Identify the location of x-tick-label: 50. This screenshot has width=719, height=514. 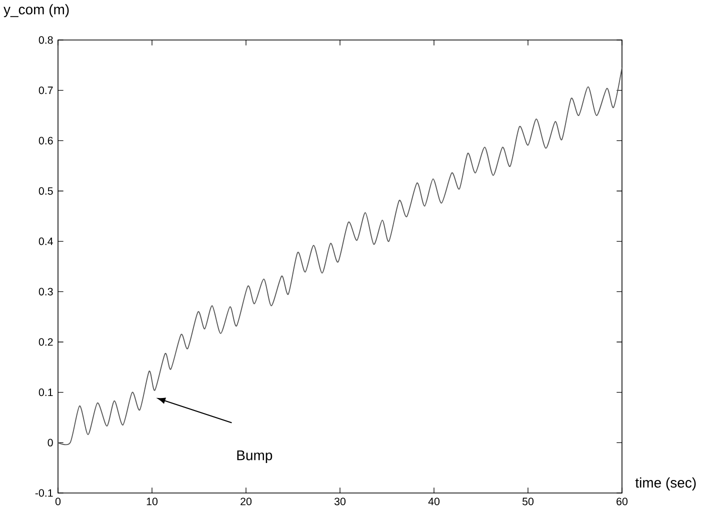
(528, 502).